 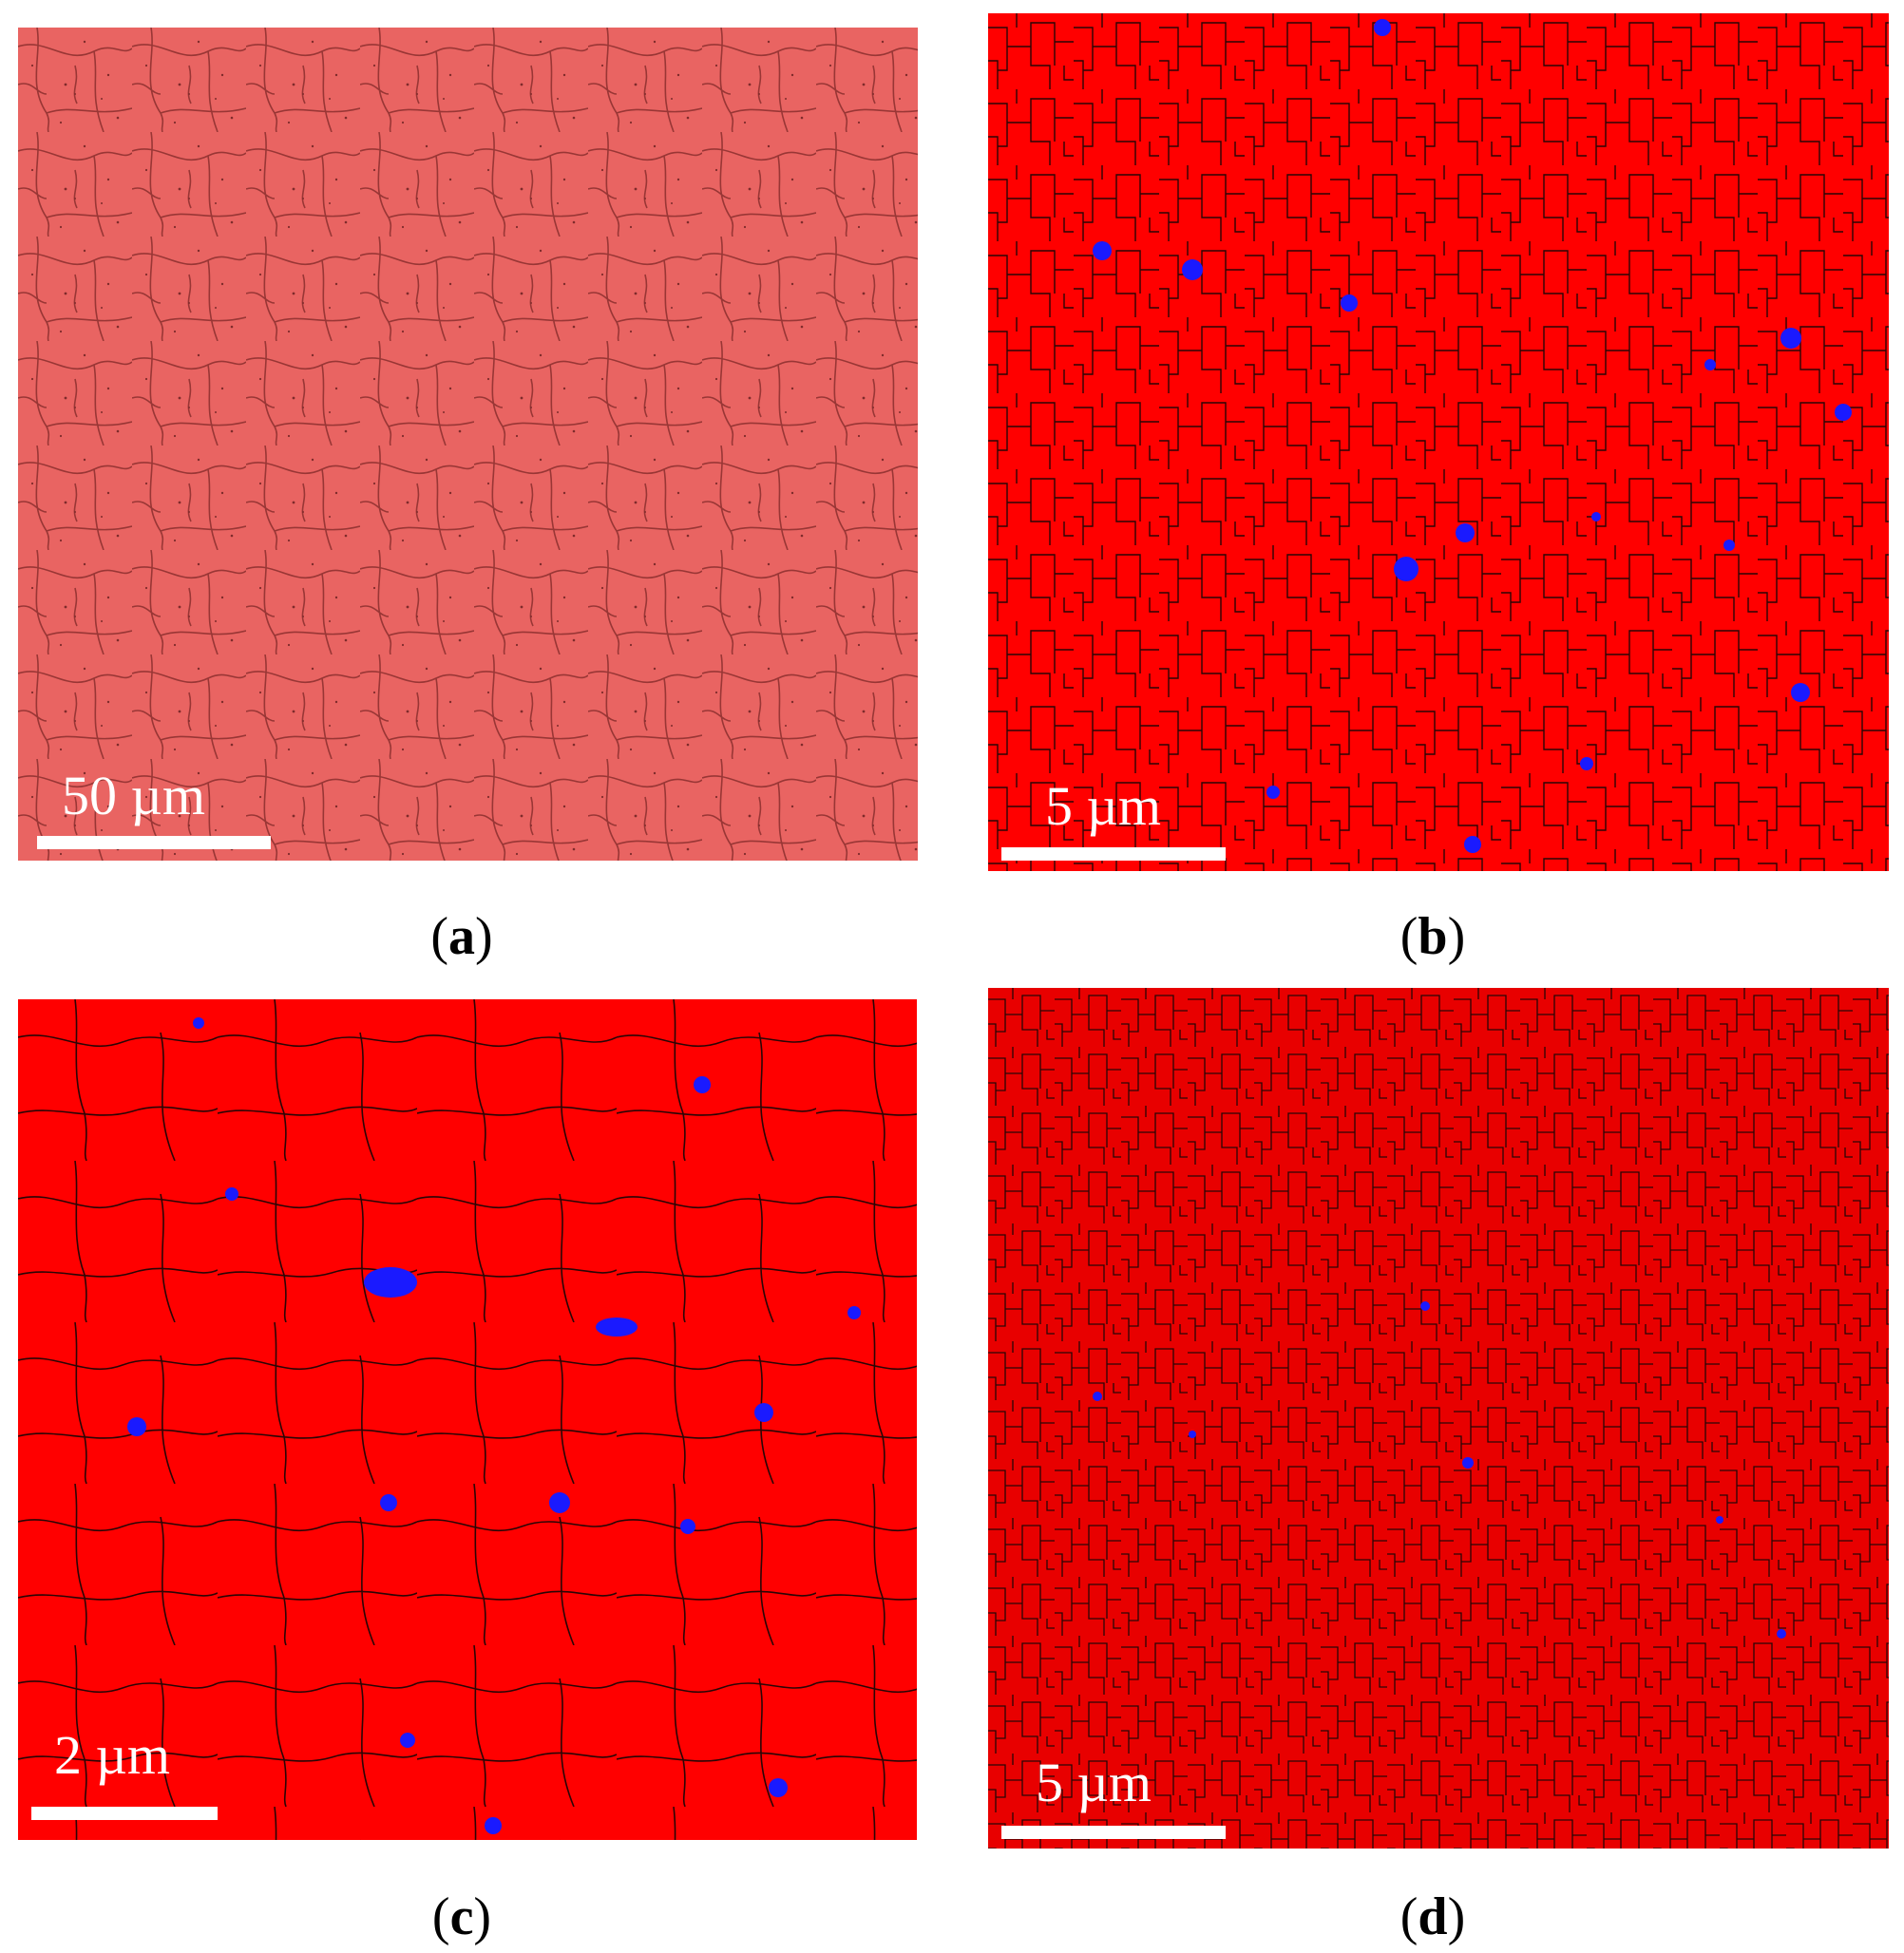 What do you see at coordinates (1113, 854) in the screenshot?
I see `scale-bar-b` at bounding box center [1113, 854].